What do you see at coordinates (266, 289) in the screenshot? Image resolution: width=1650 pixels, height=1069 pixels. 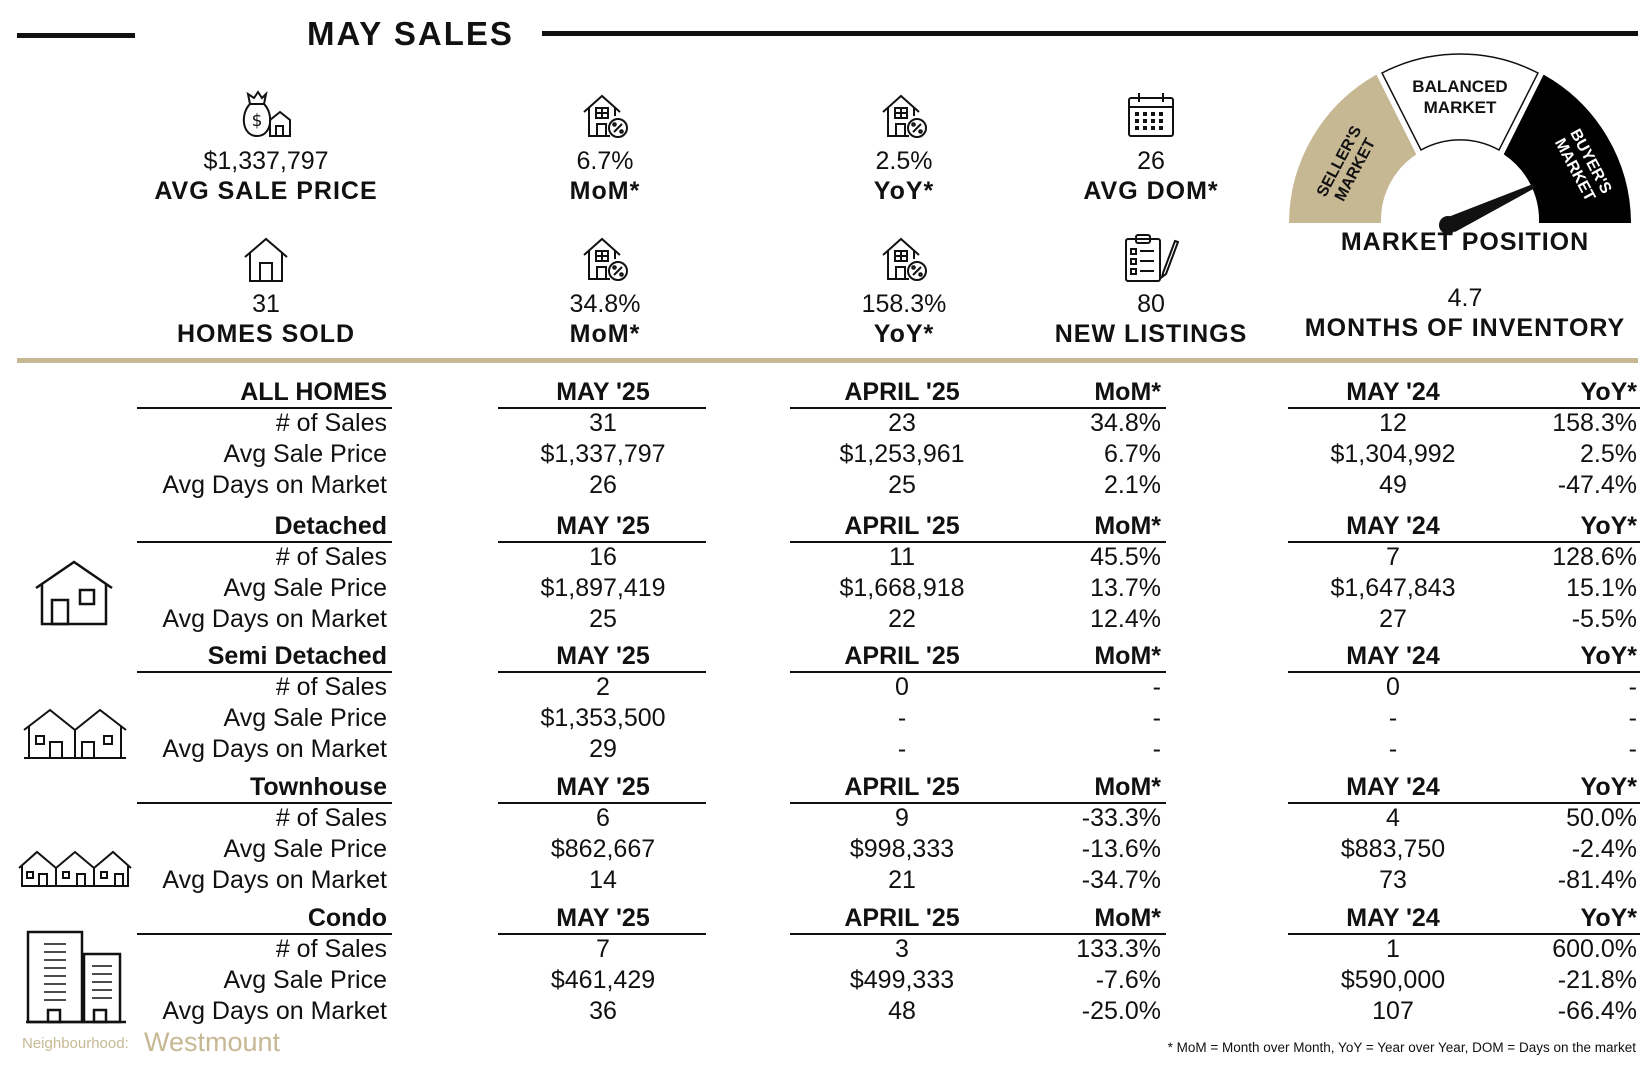 I see `stat-homes-sold: 31 HOMES SOLD` at bounding box center [266, 289].